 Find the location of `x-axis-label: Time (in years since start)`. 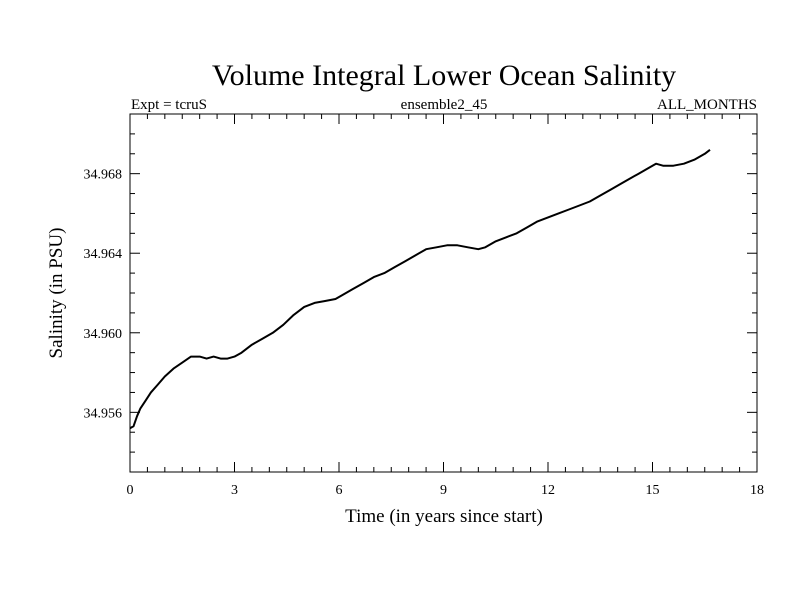

x-axis-label: Time (in years since start) is located at coordinates (444, 516).